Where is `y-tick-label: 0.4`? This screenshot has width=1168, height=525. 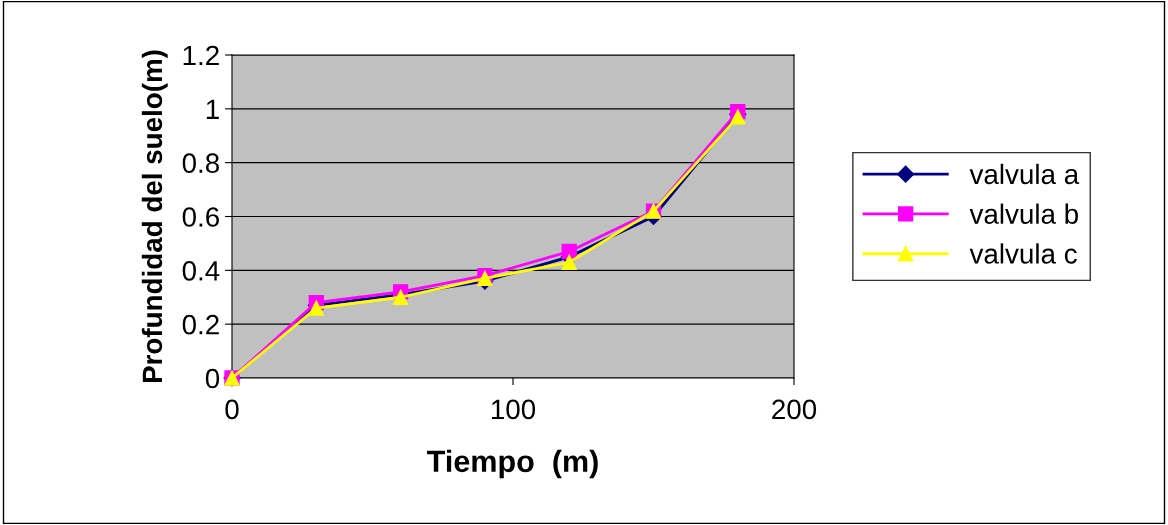 y-tick-label: 0.4 is located at coordinates (201, 271).